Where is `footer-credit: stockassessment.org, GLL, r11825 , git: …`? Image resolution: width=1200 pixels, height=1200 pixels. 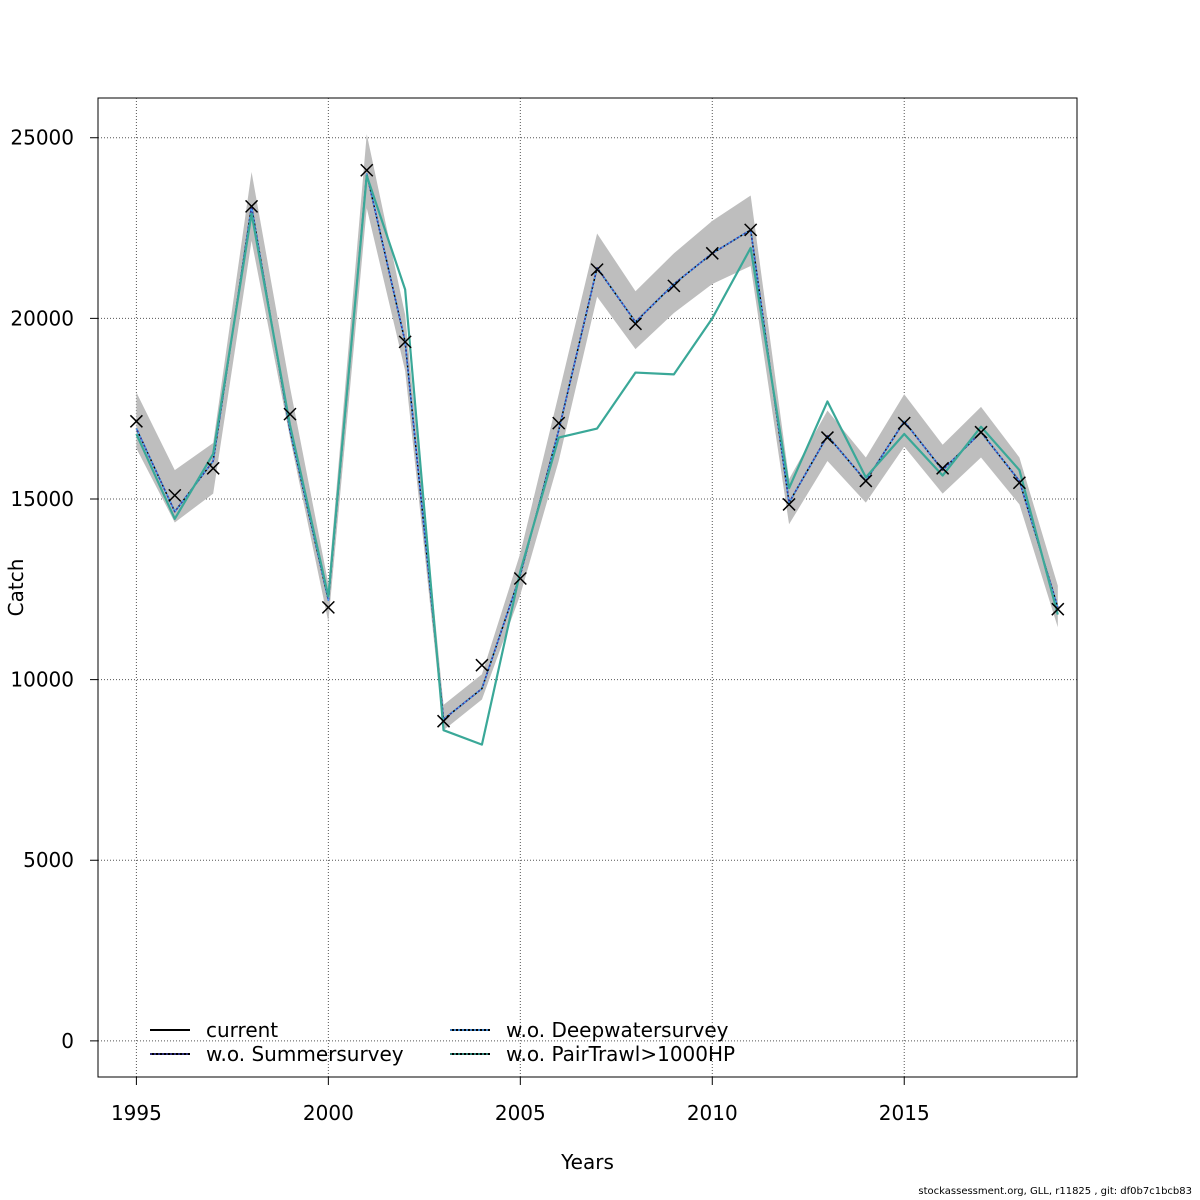
footer-credit: stockassessment.org, GLL, r11825 , git: … is located at coordinates (1055, 1191).